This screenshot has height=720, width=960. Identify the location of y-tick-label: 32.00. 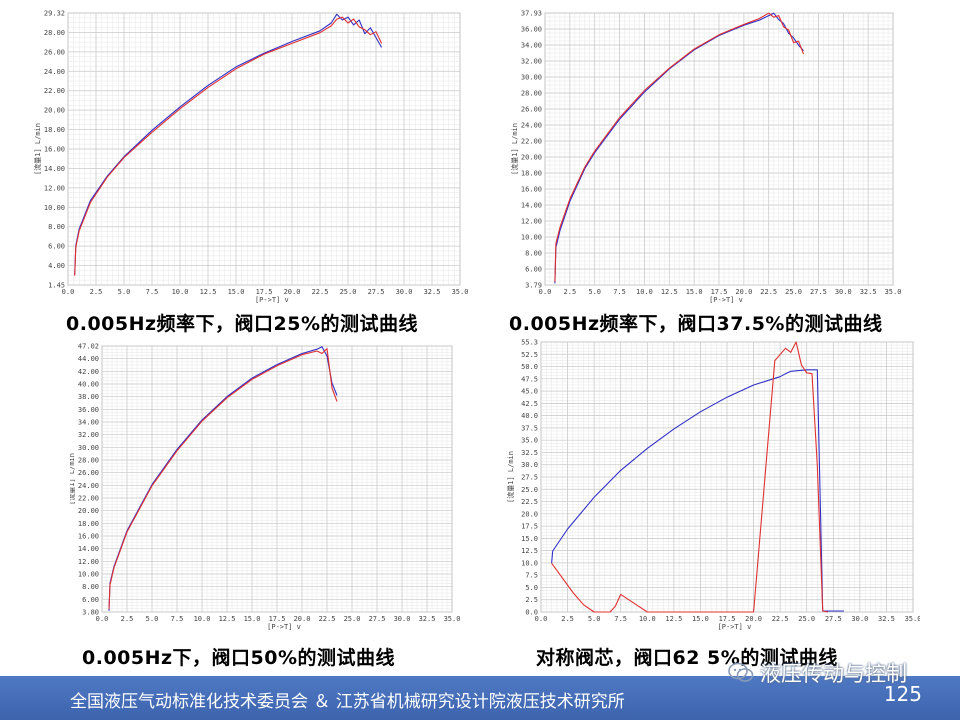
(531, 62).